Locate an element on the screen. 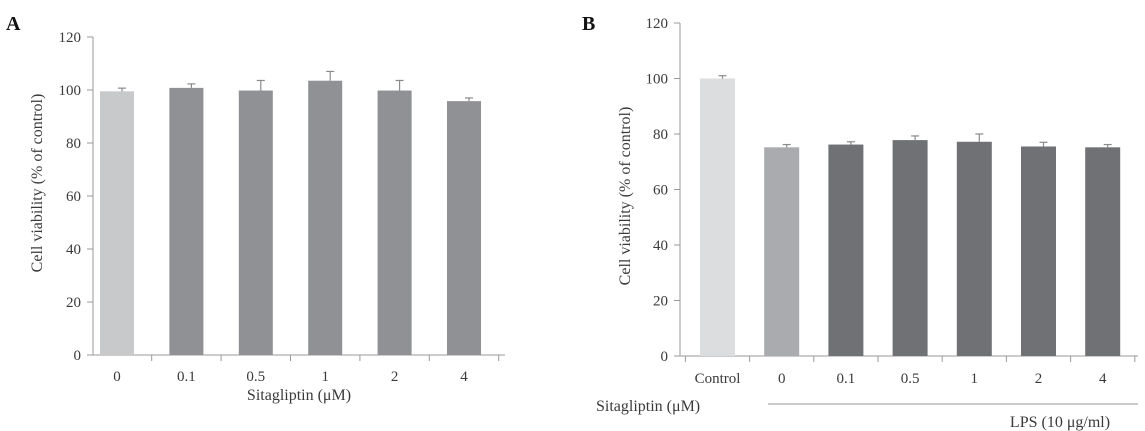 The height and width of the screenshot is (431, 1145). panel-b-category-labels: Control 0 0.1 0.5 1 2 4 is located at coordinates (901, 379).